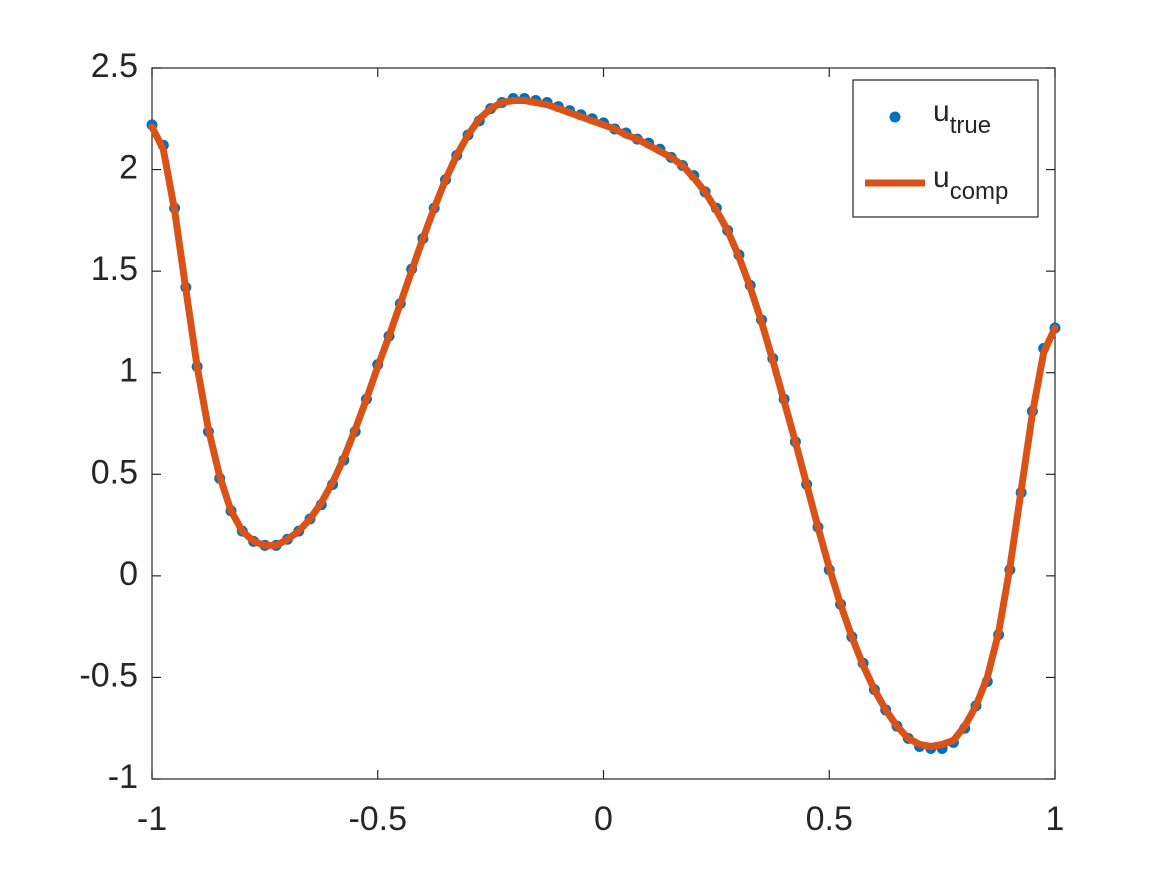 The width and height of the screenshot is (1167, 875). I want to click on y-tick-label: 0, so click(128, 574).